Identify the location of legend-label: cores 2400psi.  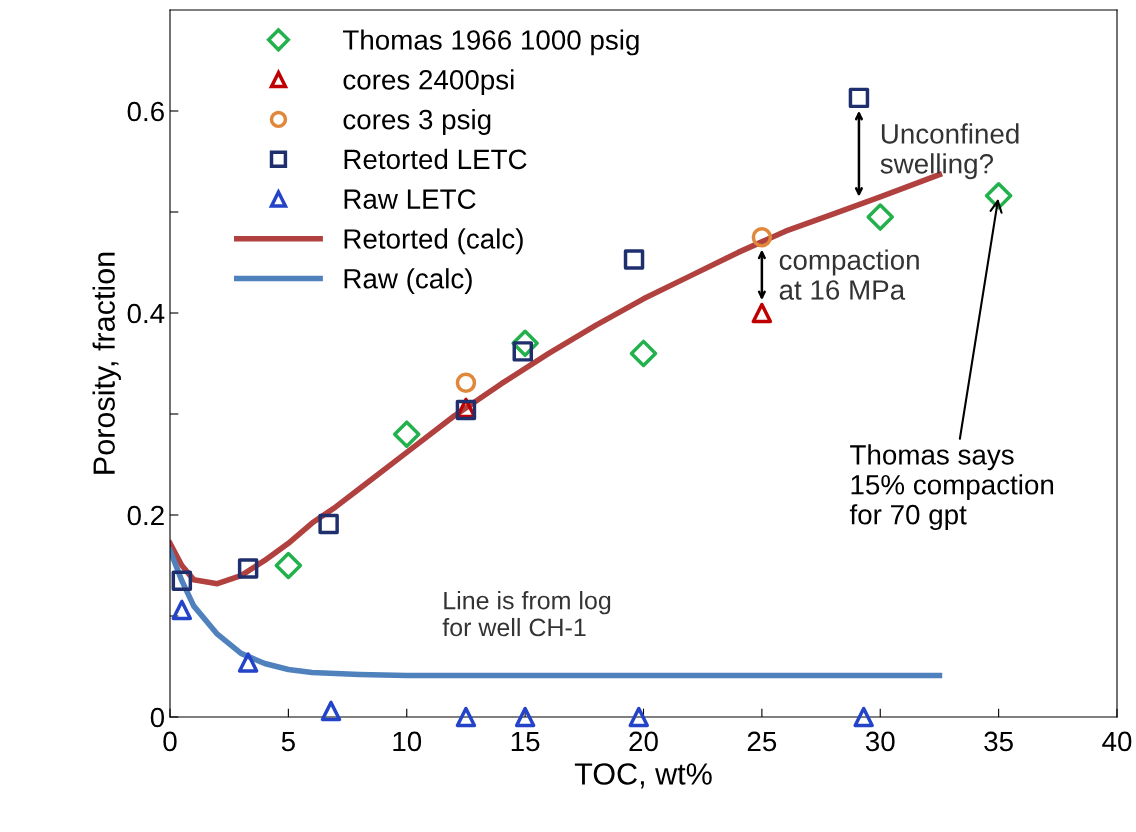
(428, 82).